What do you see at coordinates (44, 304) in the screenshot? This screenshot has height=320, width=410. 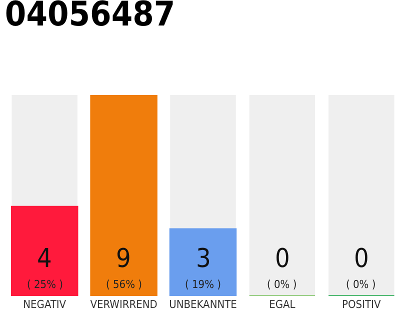 I see `x-tick-label: NEGATIV` at bounding box center [44, 304].